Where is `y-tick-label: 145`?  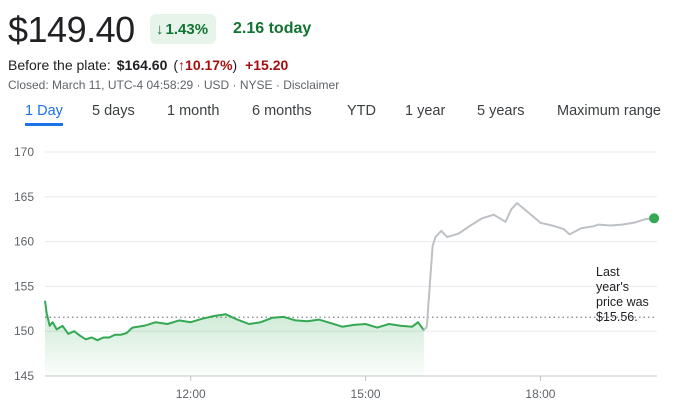 y-tick-label: 145 is located at coordinates (24, 376).